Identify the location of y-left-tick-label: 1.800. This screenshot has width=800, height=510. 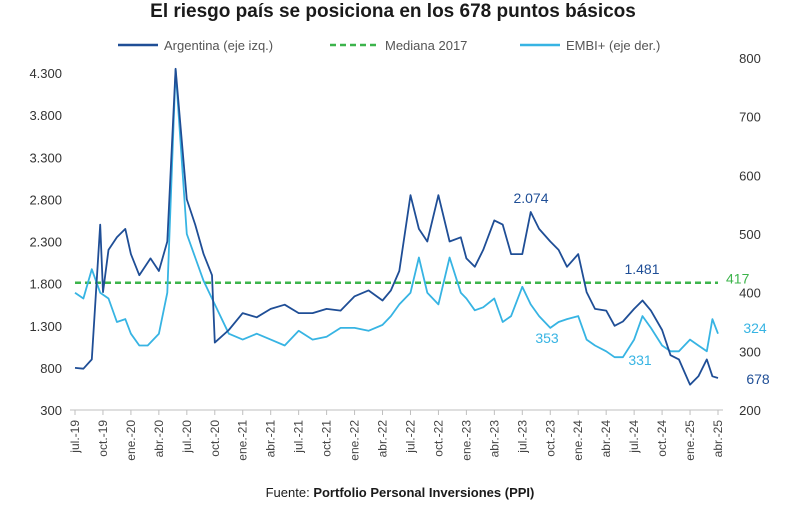
(45, 284).